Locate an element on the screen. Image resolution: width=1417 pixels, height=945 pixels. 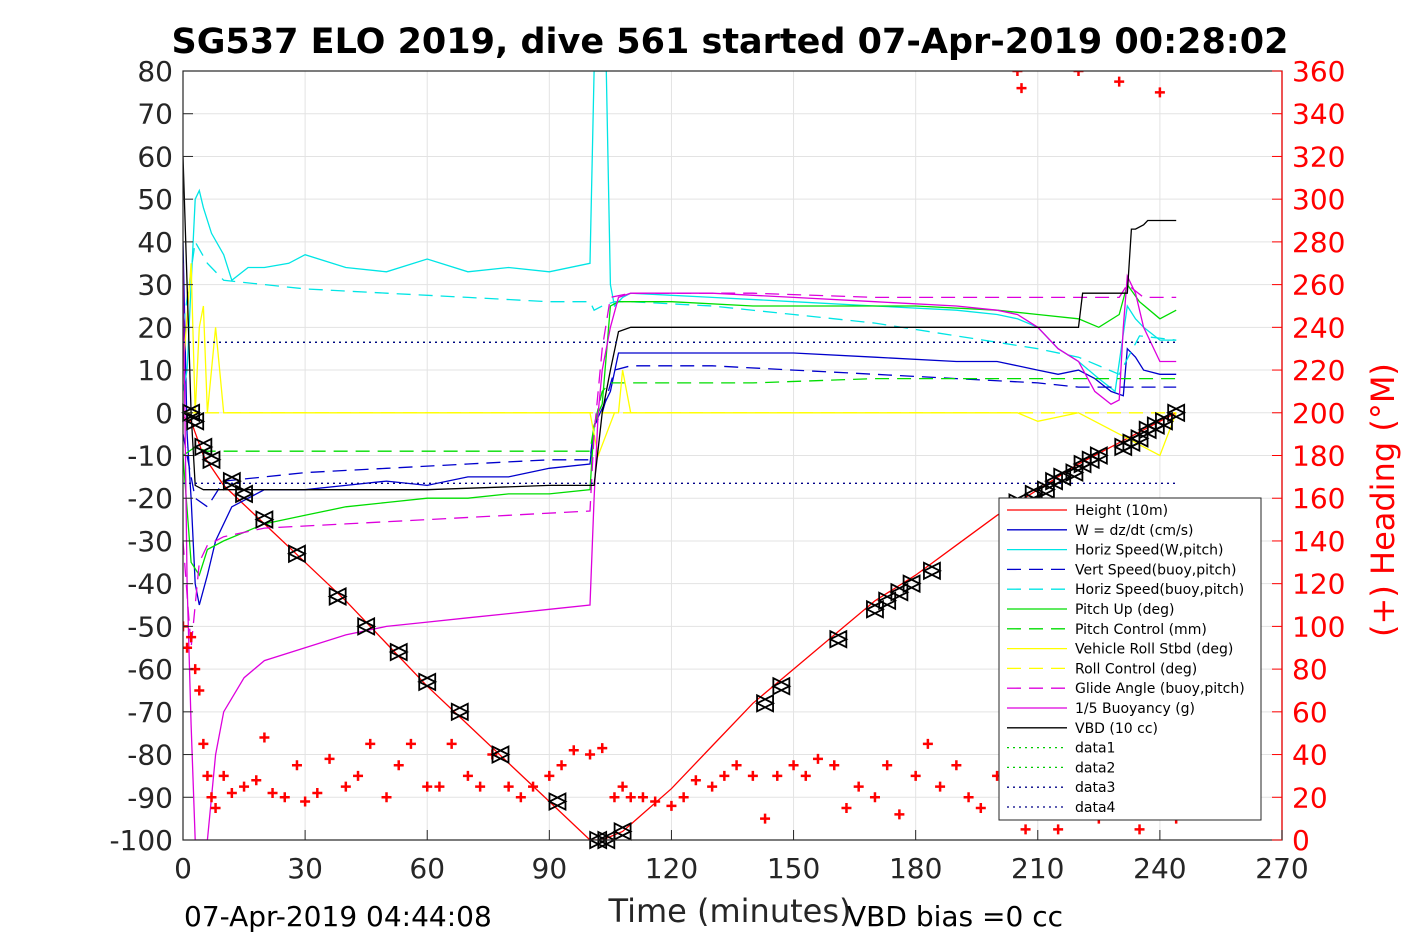
y2-tick-label: 280 is located at coordinates (1318, 242).